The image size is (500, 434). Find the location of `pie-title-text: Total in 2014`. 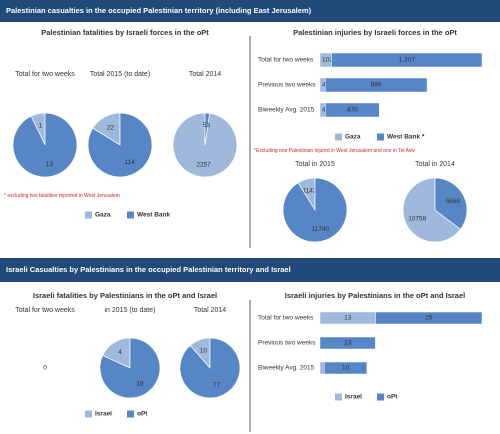

pie-title-text: Total in 2014 is located at coordinates (435, 164).